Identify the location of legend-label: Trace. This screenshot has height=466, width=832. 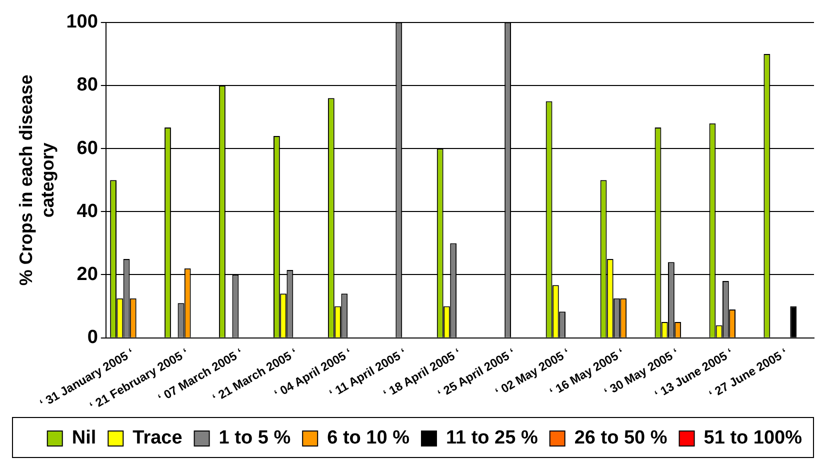
(157, 438).